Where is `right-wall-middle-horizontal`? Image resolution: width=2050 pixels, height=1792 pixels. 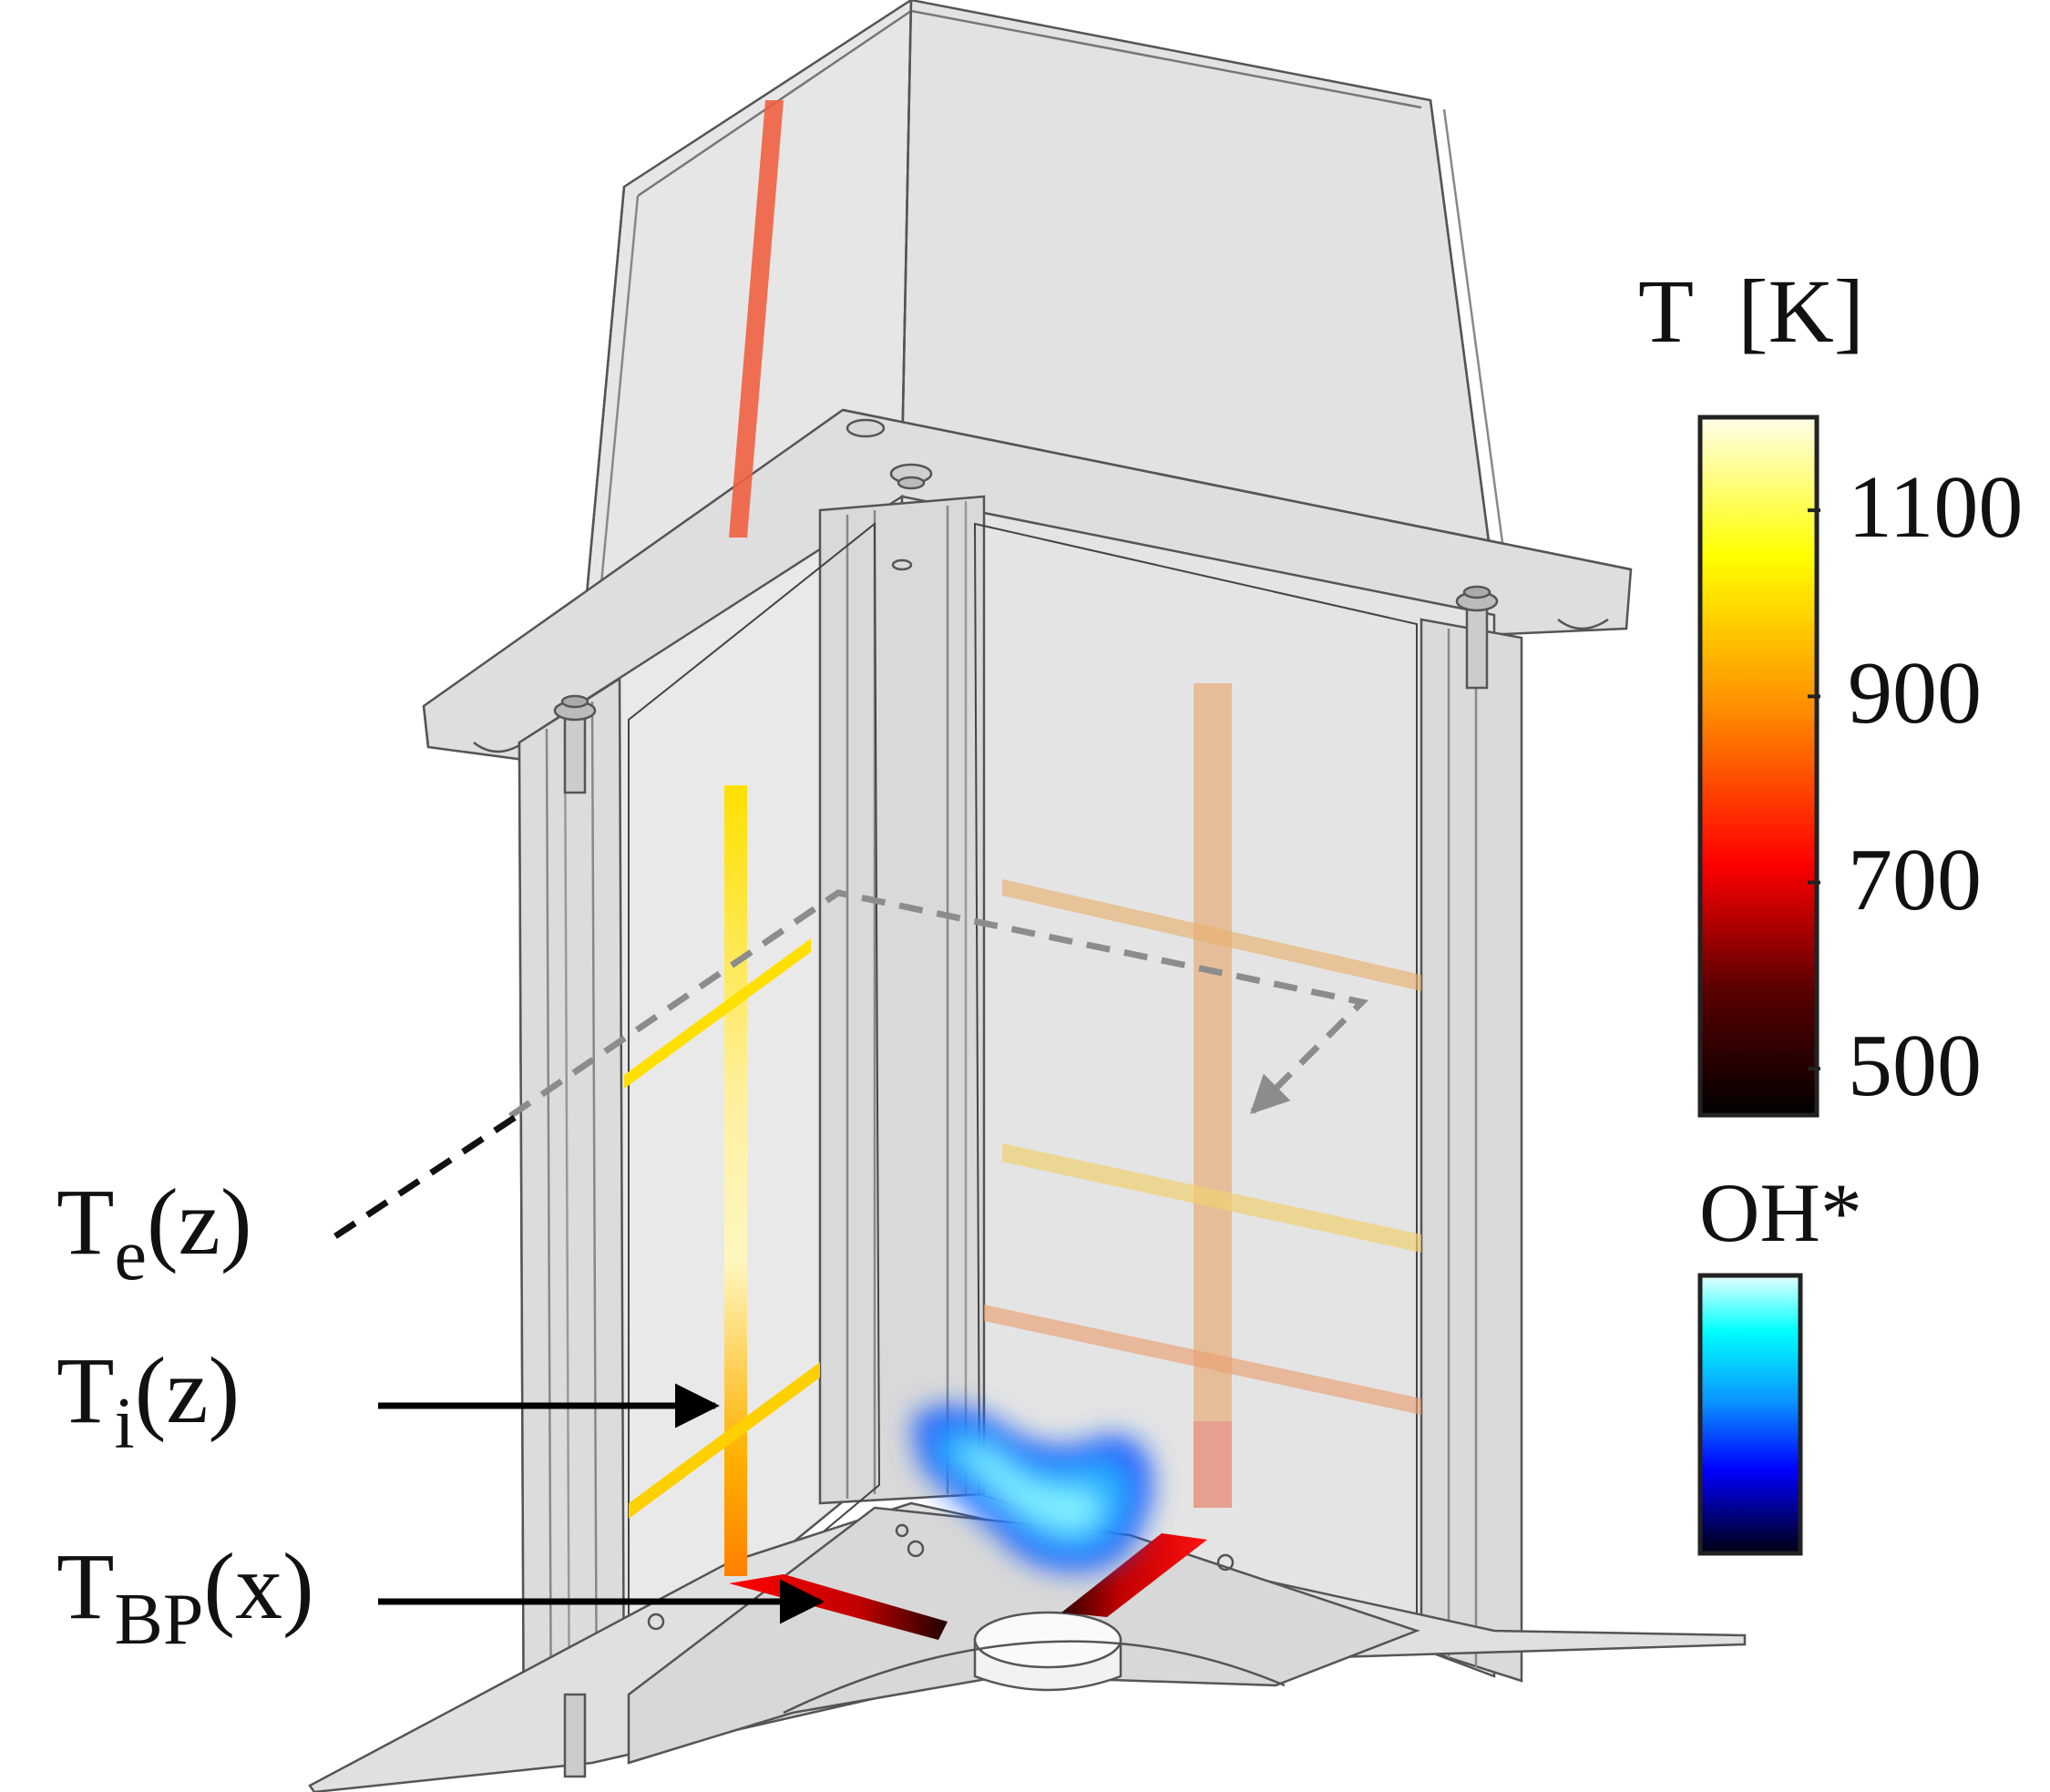
right-wall-middle-horizontal is located at coordinates (1211, 1198).